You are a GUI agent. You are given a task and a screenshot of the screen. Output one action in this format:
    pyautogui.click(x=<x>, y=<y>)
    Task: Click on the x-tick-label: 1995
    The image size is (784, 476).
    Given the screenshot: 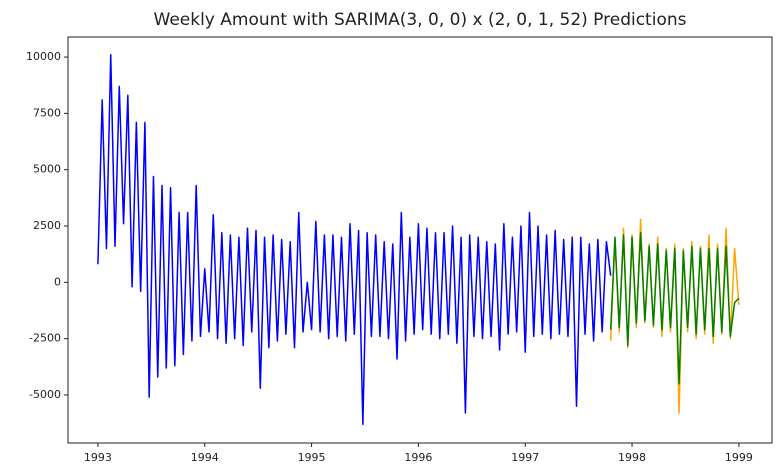 What is the action you would take?
    pyautogui.click(x=312, y=457)
    